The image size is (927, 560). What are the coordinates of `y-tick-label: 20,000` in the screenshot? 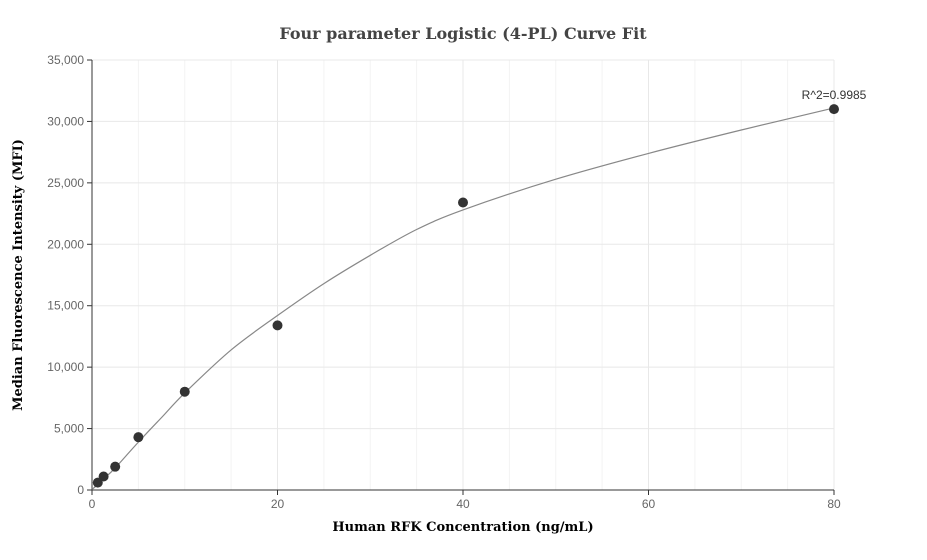 It's located at (65, 244).